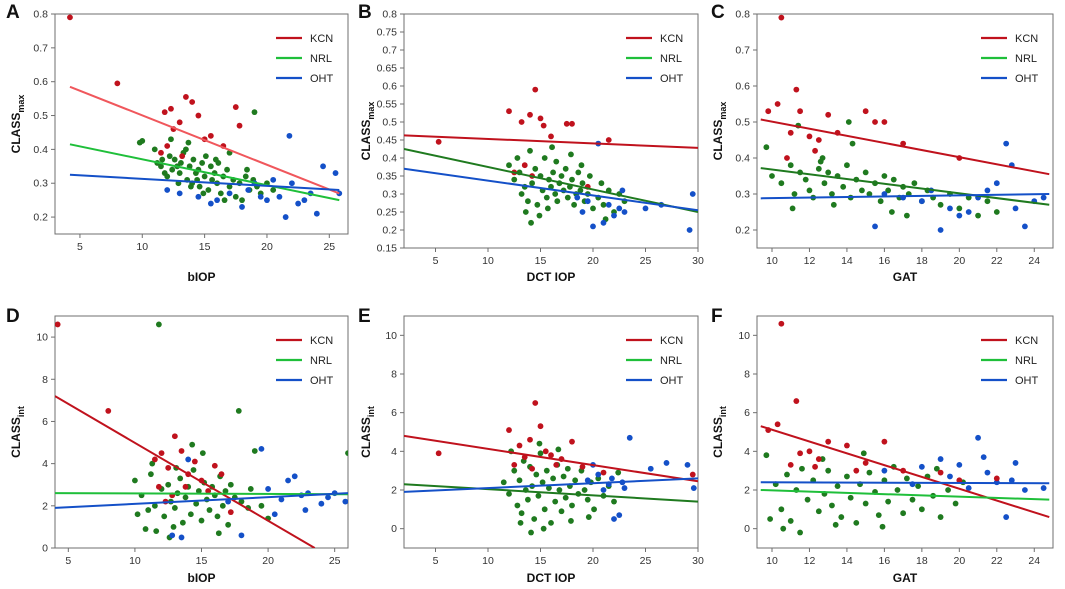  What do you see at coordinates (387, 141) in the screenshot?
I see `y-tick-label: 0.45` at bounding box center [387, 141].